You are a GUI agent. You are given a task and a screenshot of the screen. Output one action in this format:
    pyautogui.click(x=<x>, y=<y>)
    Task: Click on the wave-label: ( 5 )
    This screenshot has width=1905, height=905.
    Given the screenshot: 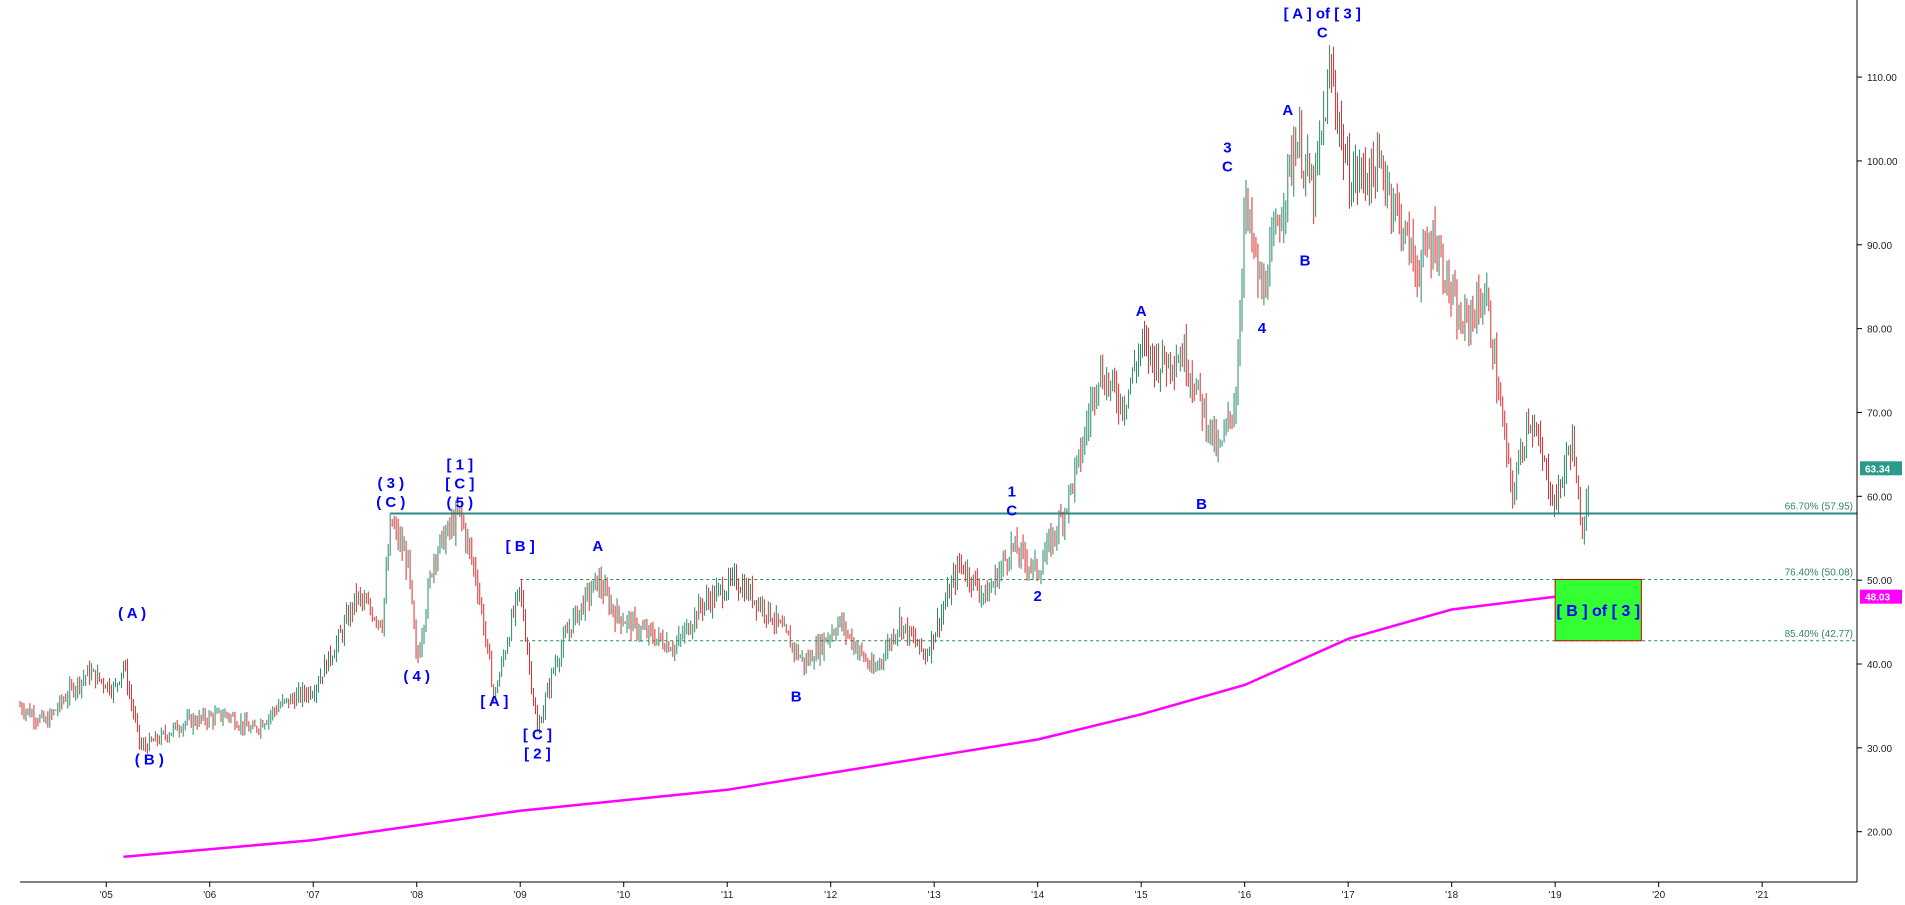 What is the action you would take?
    pyautogui.click(x=460, y=502)
    